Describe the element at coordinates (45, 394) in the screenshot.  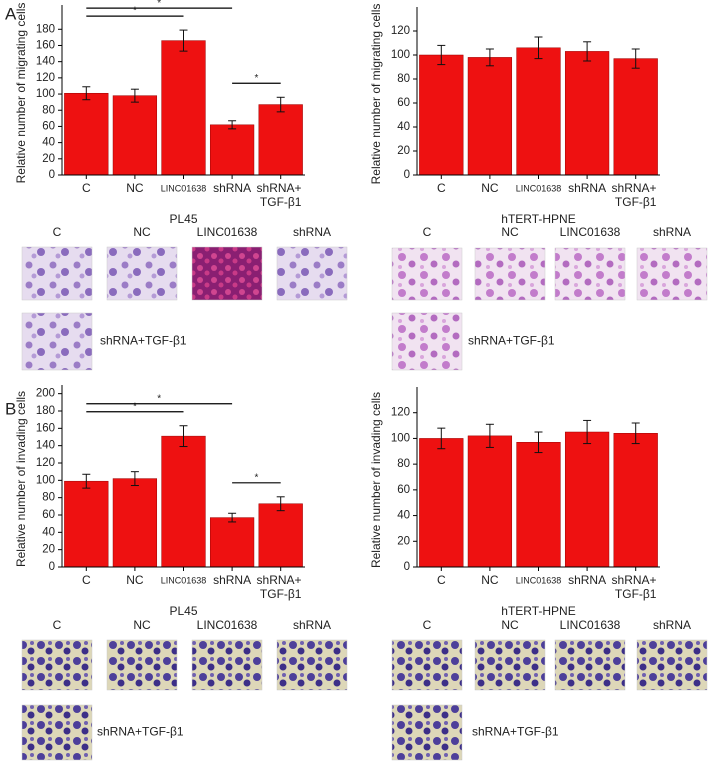
I see `y-tick-label: 200` at that location.